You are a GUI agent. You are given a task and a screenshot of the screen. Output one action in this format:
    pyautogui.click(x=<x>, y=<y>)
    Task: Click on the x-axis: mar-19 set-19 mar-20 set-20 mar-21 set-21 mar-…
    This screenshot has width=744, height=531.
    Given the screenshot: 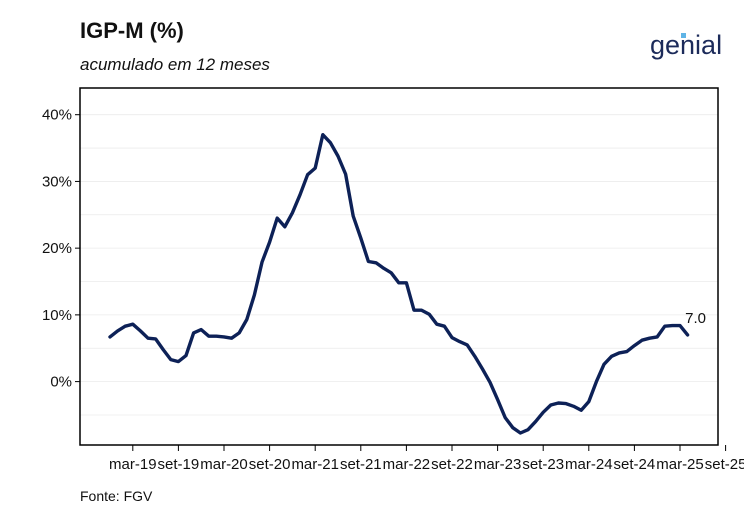 What is the action you would take?
    pyautogui.click(x=426, y=459)
    